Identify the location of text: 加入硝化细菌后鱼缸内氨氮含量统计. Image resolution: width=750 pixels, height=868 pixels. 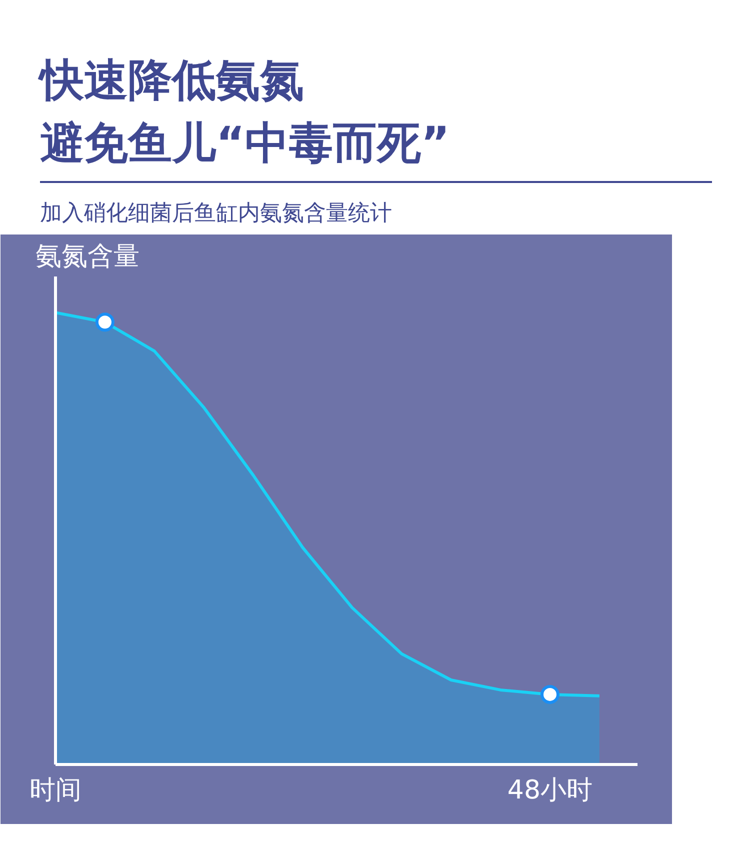
(216, 214).